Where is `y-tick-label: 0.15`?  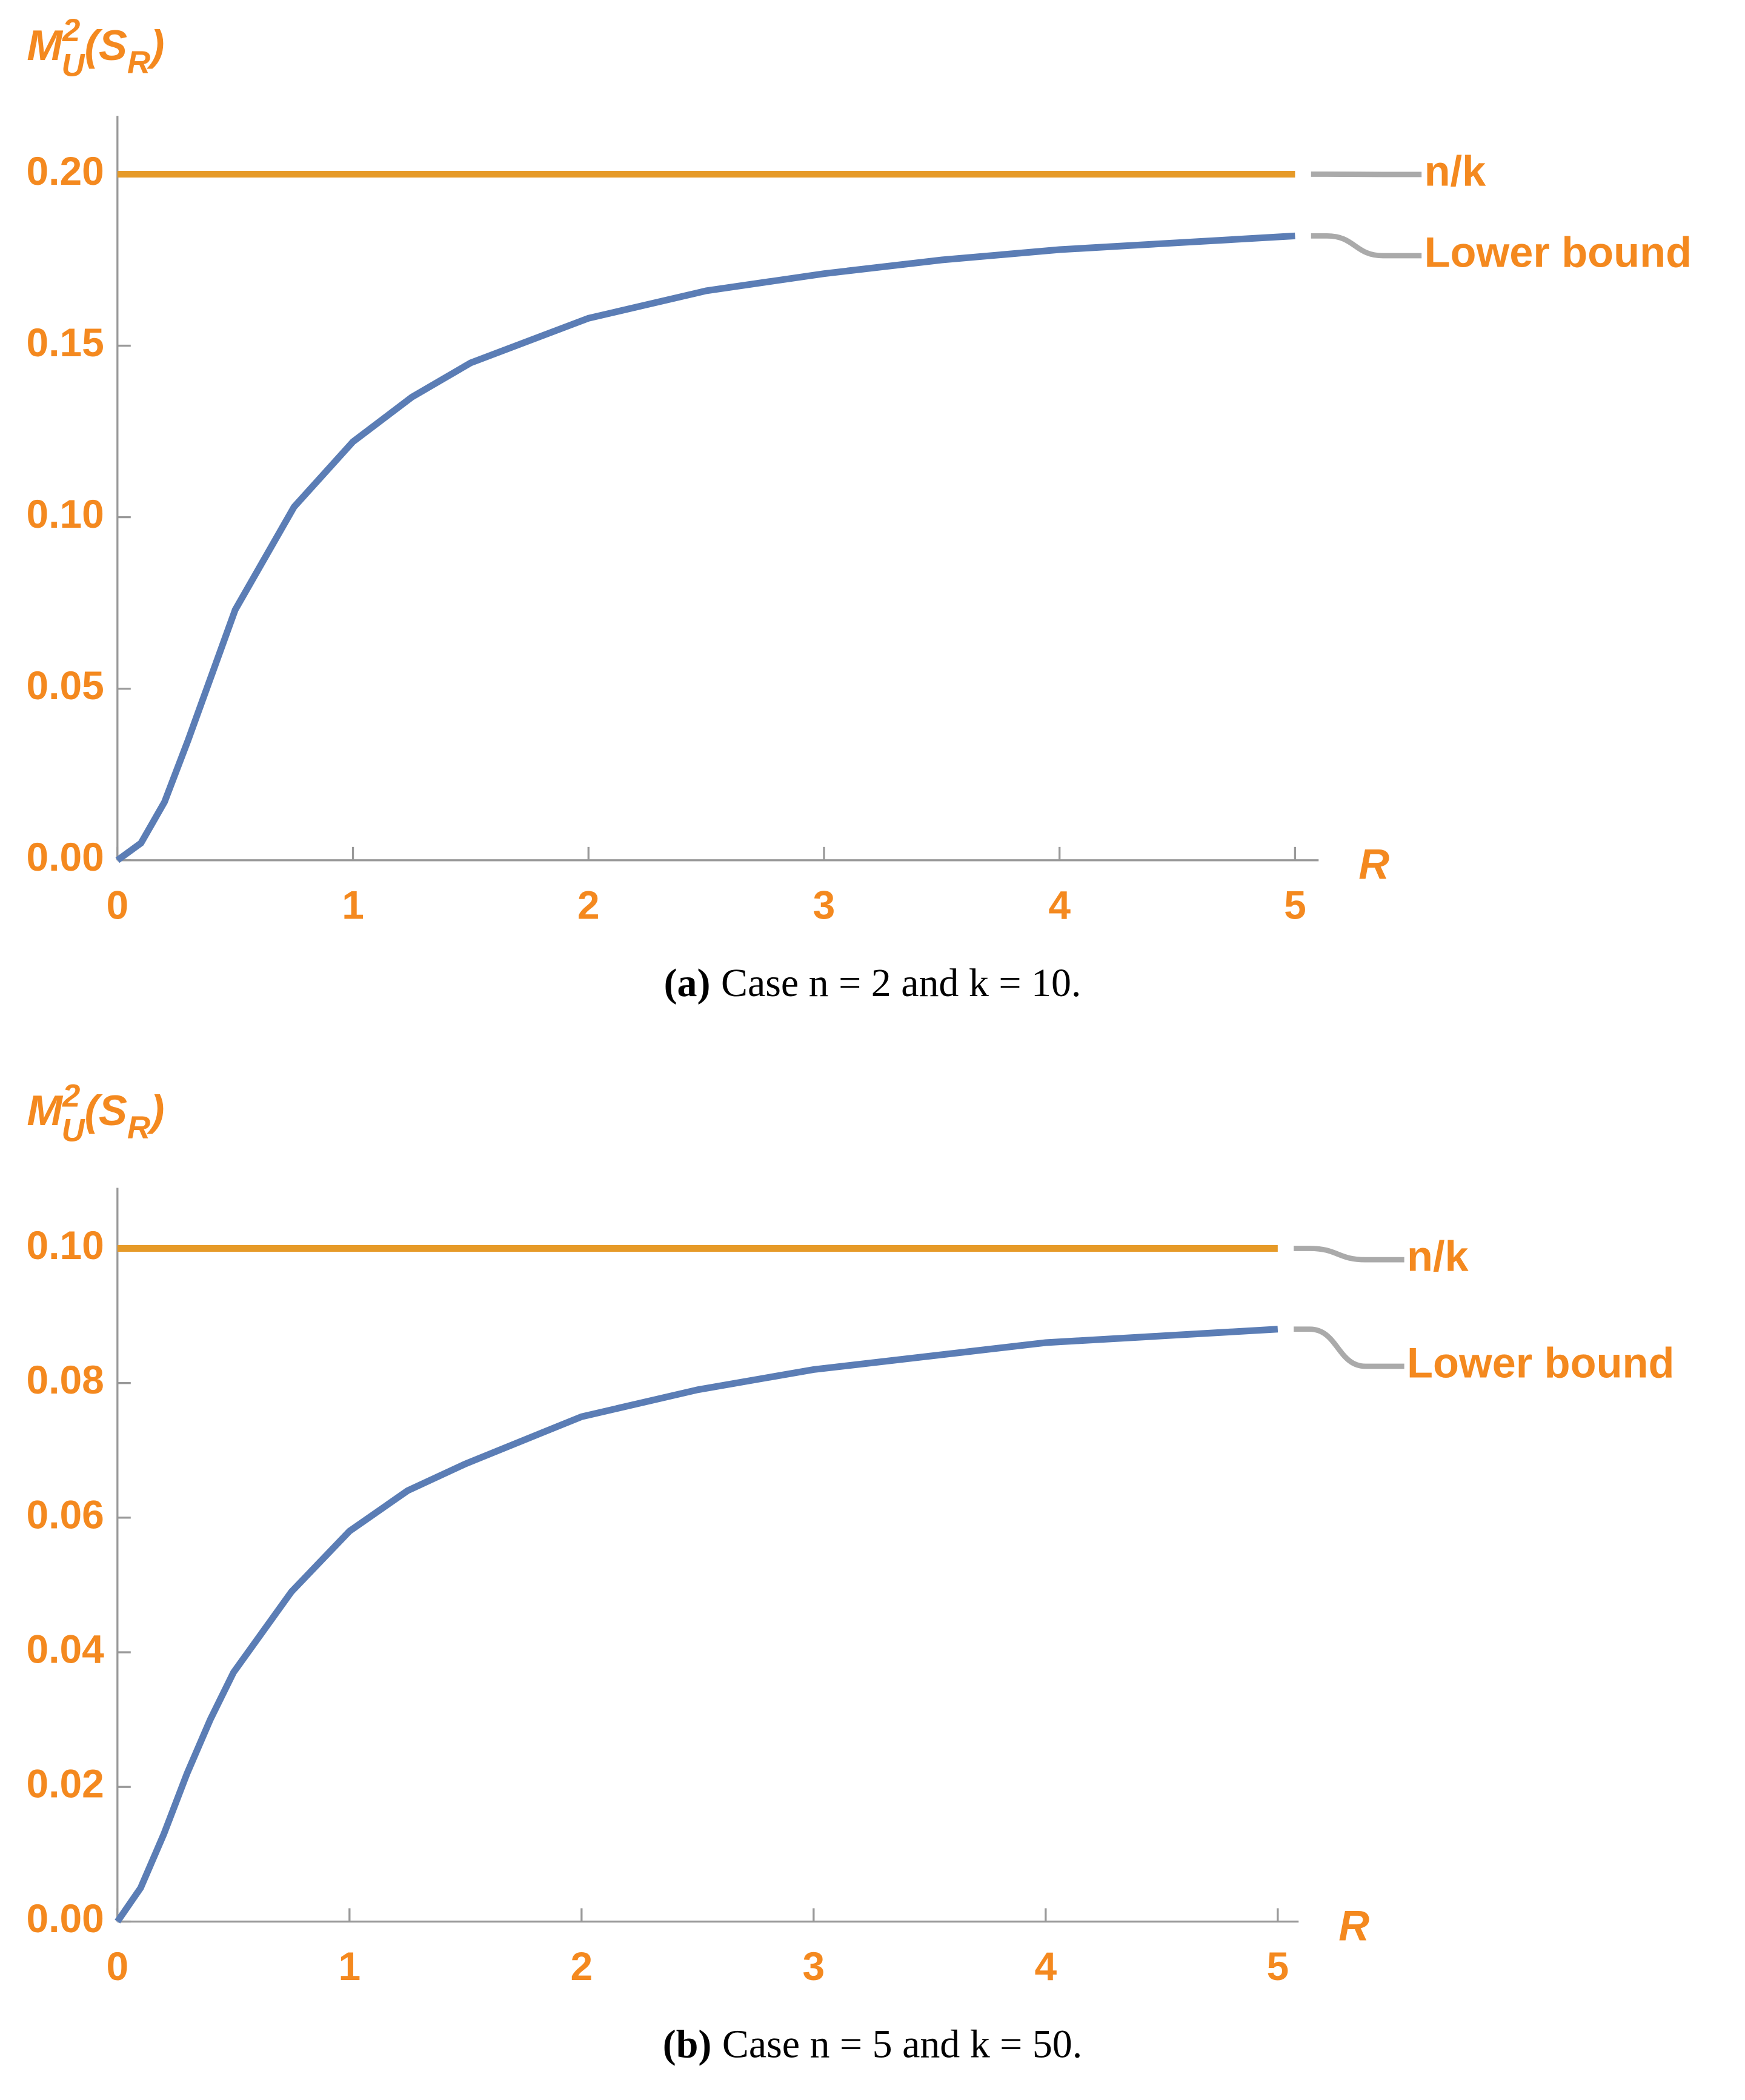 y-tick-label: 0.15 is located at coordinates (65, 342).